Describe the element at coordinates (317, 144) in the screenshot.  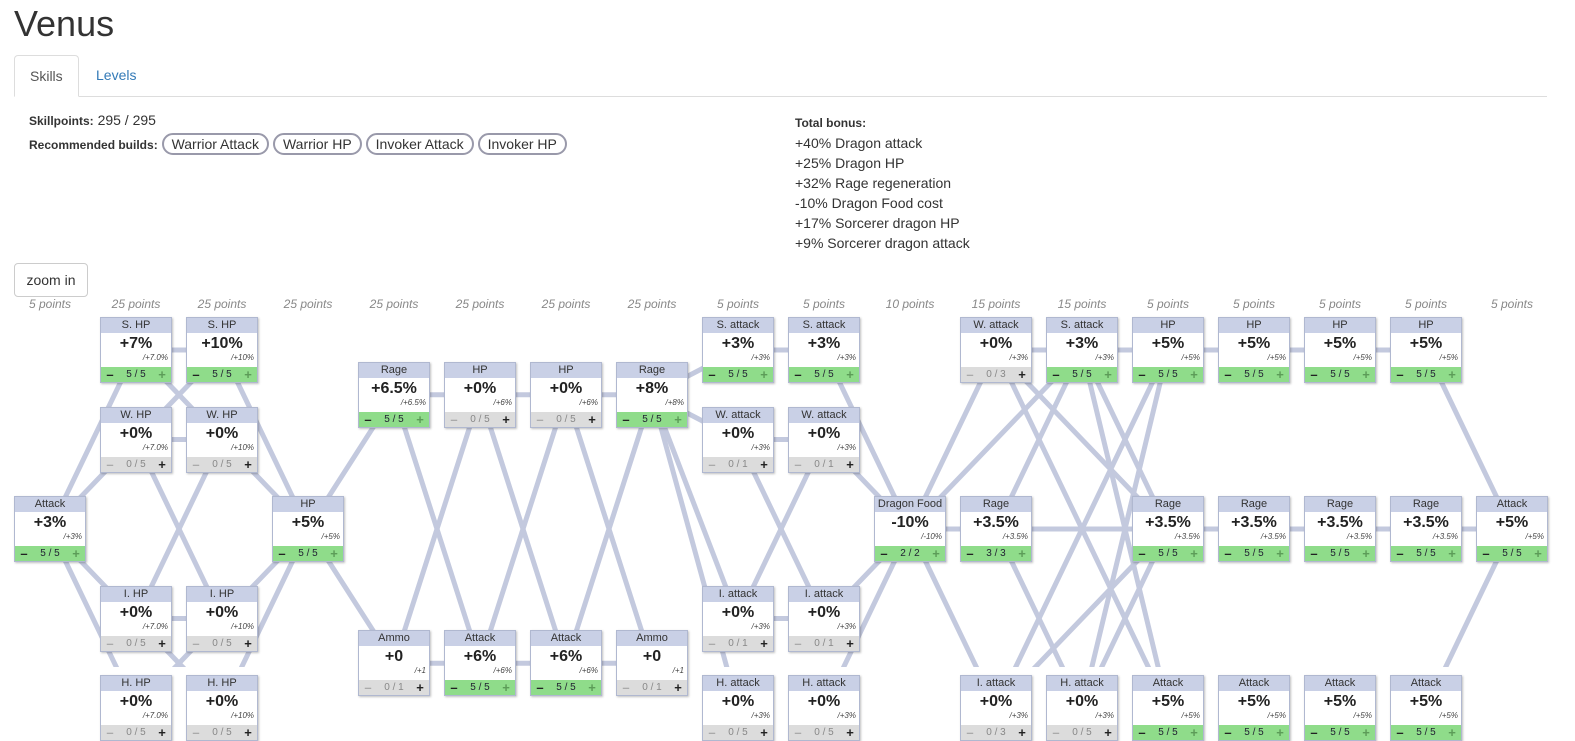
I see `build-warrior-hp-button: Warrior HP` at that location.